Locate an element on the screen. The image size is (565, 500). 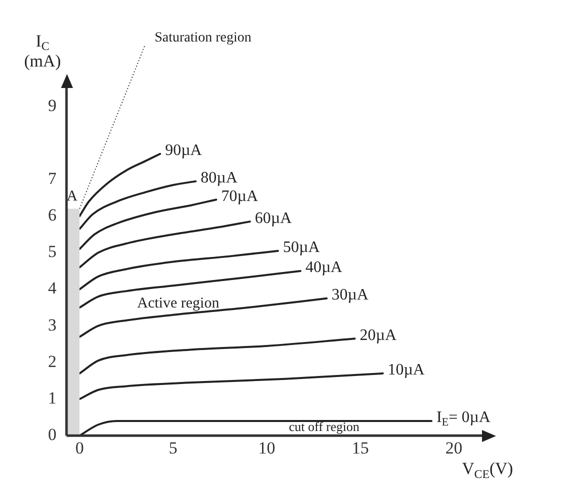
y-tick-label: 4 is located at coordinates (52, 288).